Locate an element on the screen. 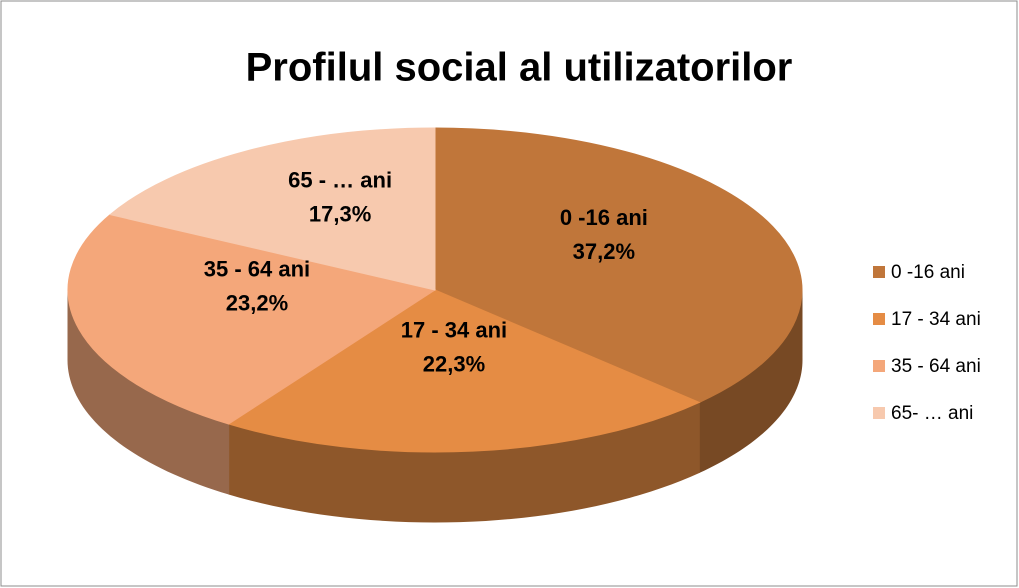  data-label-name: 35 - 64 ani is located at coordinates (257, 268).